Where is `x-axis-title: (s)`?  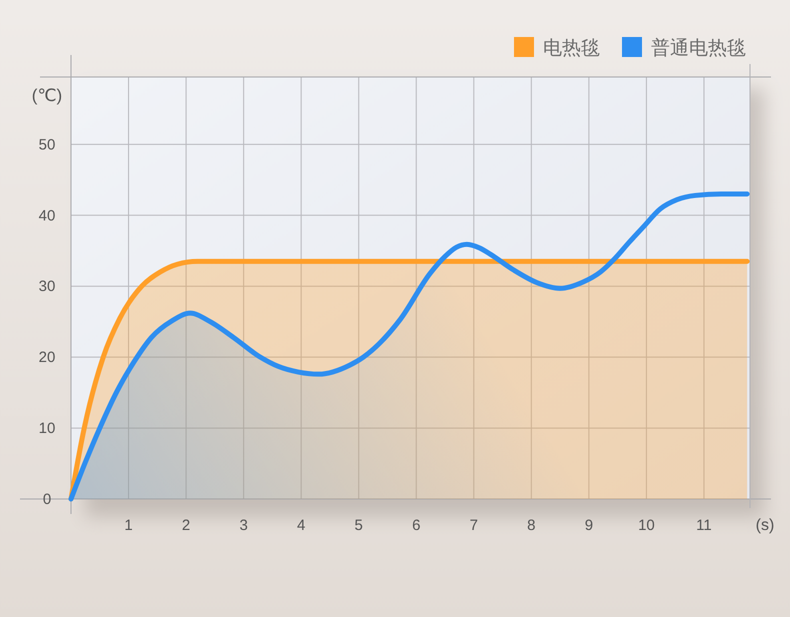
x-axis-title: (s) is located at coordinates (765, 525).